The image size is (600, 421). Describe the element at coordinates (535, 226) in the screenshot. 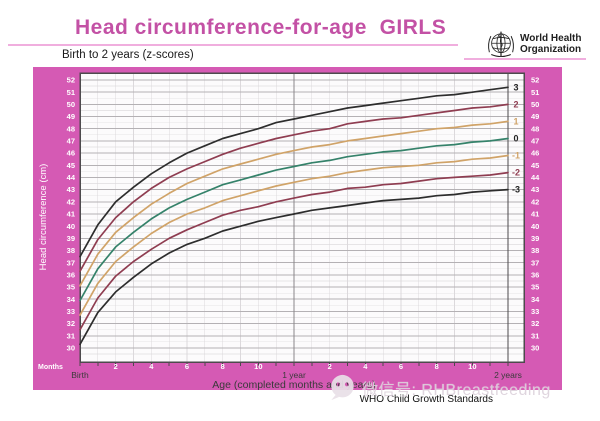

I see `y-tick-label-right: 40` at that location.